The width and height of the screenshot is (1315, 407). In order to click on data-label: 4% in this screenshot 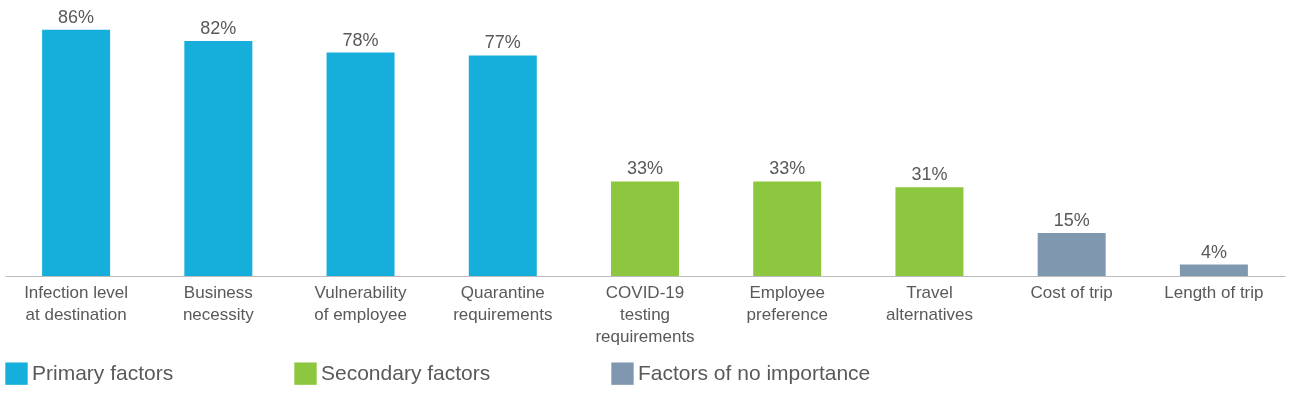, I will do `click(1213, 251)`.